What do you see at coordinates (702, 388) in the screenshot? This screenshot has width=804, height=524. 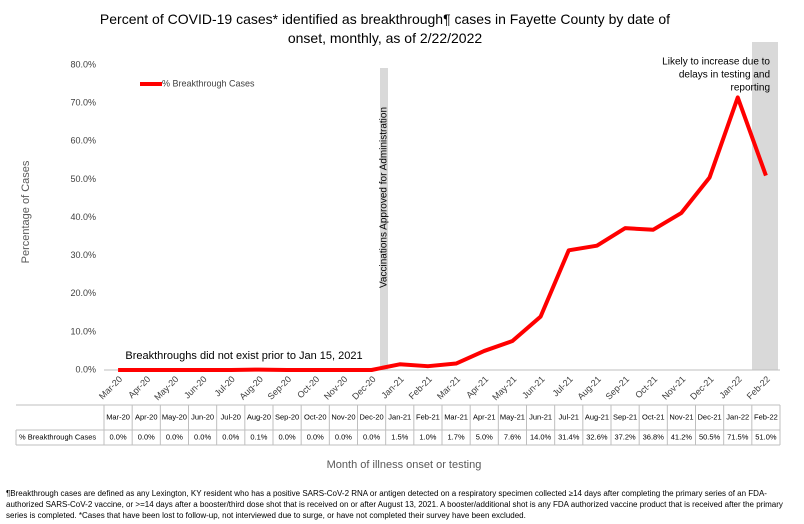 I see `x-tick-label: Dec-21` at bounding box center [702, 388].